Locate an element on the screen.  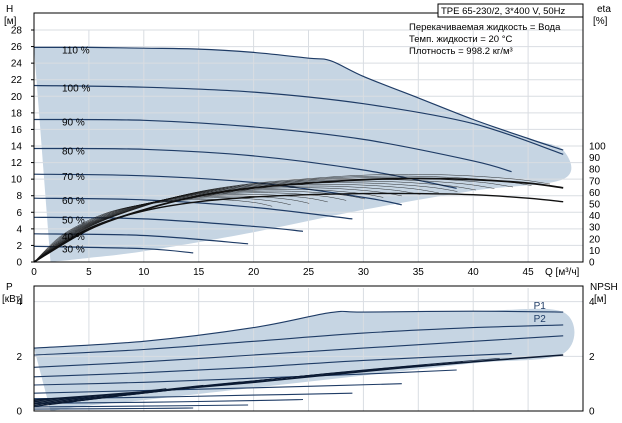
speed-label: 50 % is located at coordinates (73, 220).